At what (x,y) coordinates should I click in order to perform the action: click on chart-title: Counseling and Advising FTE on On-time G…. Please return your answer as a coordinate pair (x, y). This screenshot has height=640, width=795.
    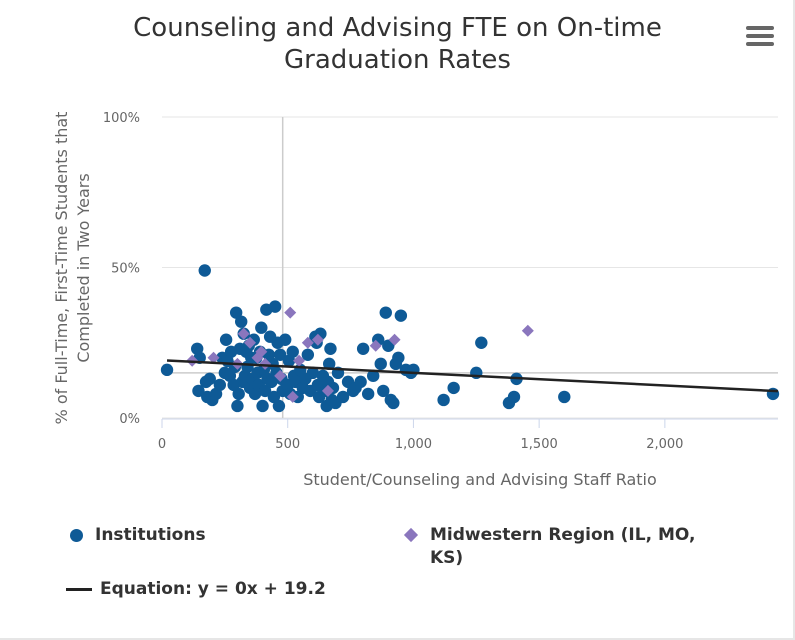
    Looking at the image, I should click on (397, 44).